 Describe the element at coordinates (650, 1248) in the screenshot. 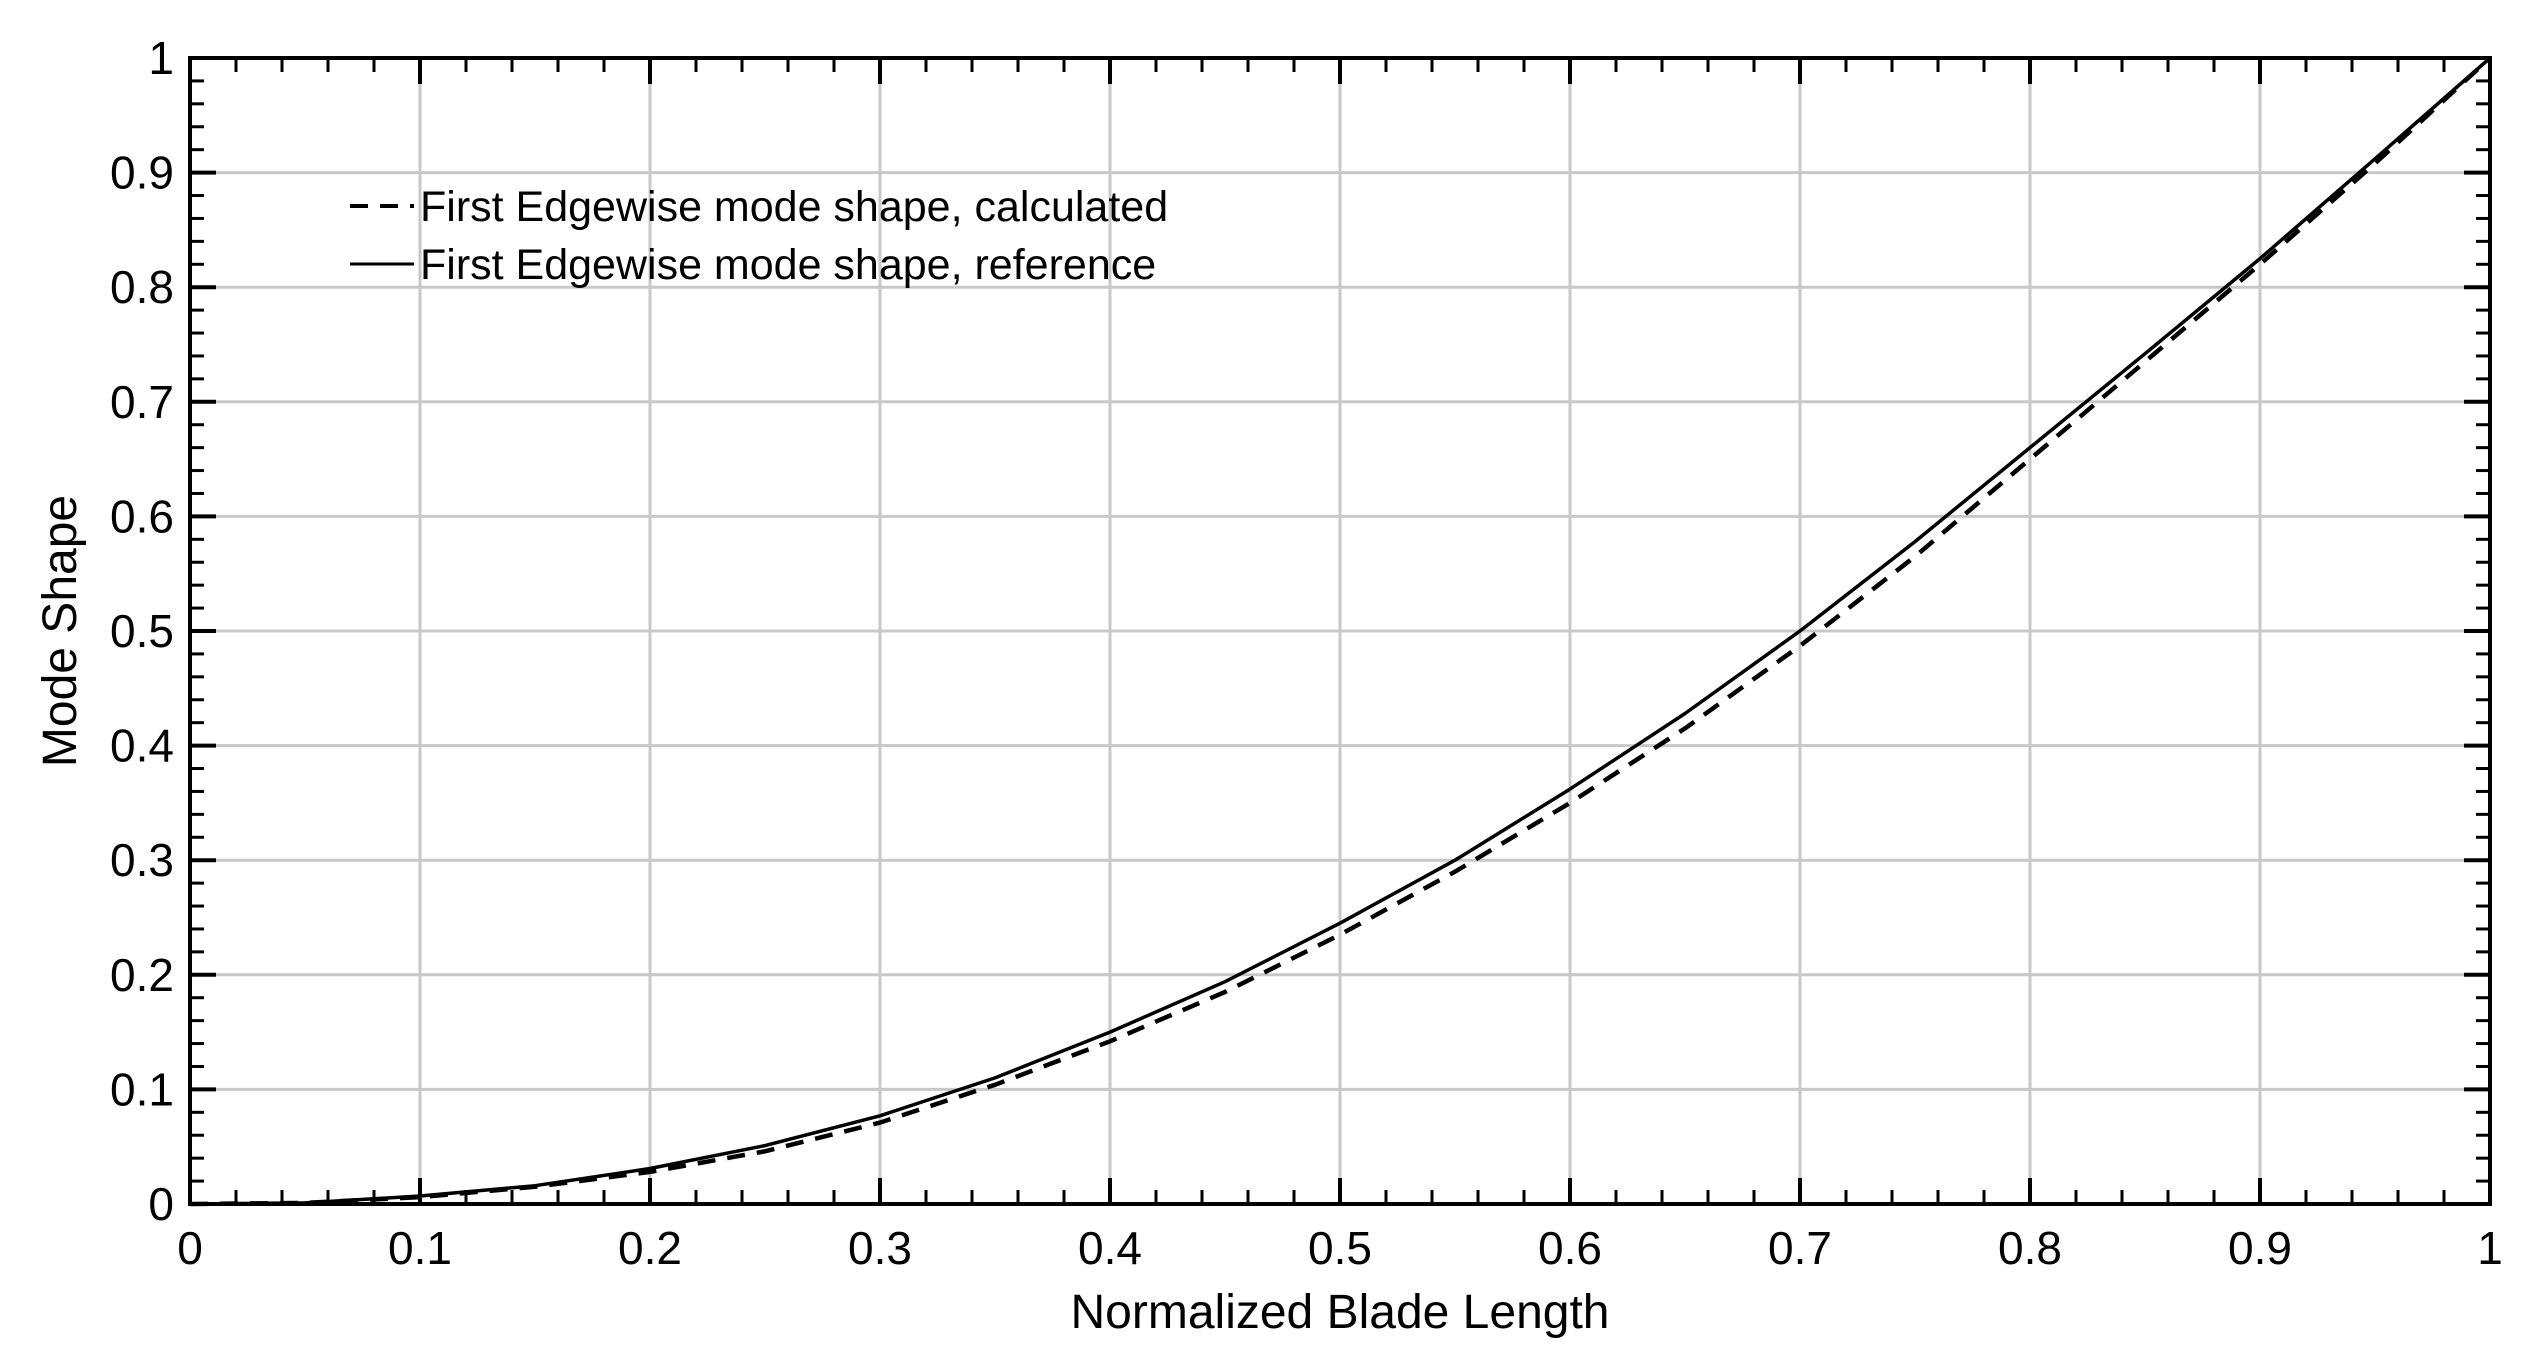

I see `x-tick-label: 0.2` at that location.